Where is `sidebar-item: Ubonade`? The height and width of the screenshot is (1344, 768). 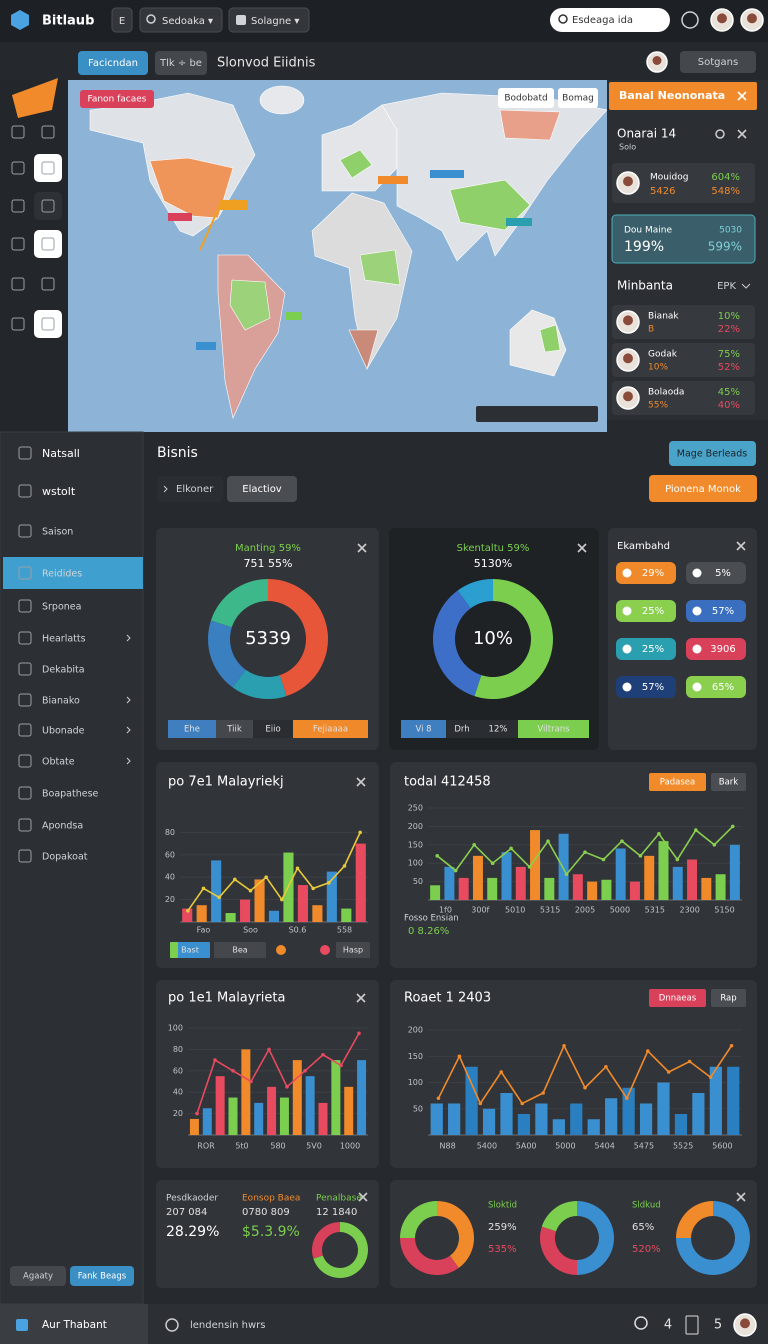
sidebar-item: Ubonade is located at coordinates (63, 731).